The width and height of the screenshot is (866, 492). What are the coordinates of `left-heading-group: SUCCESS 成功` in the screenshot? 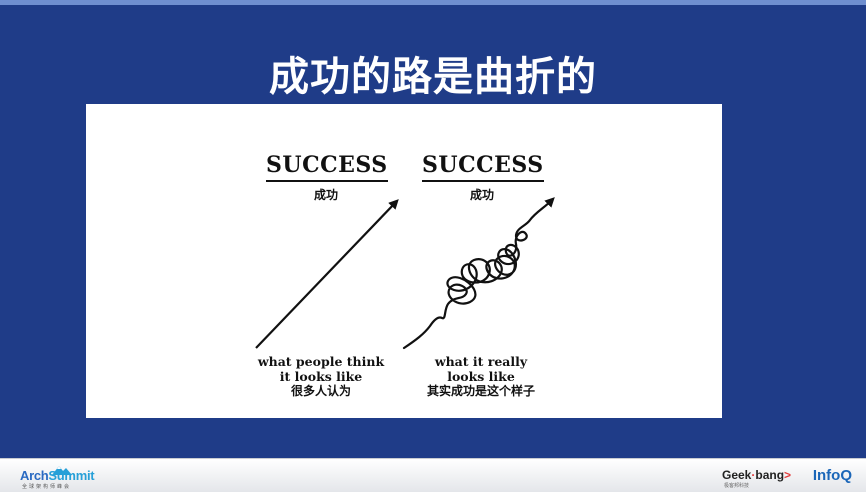 It's located at (327, 177).